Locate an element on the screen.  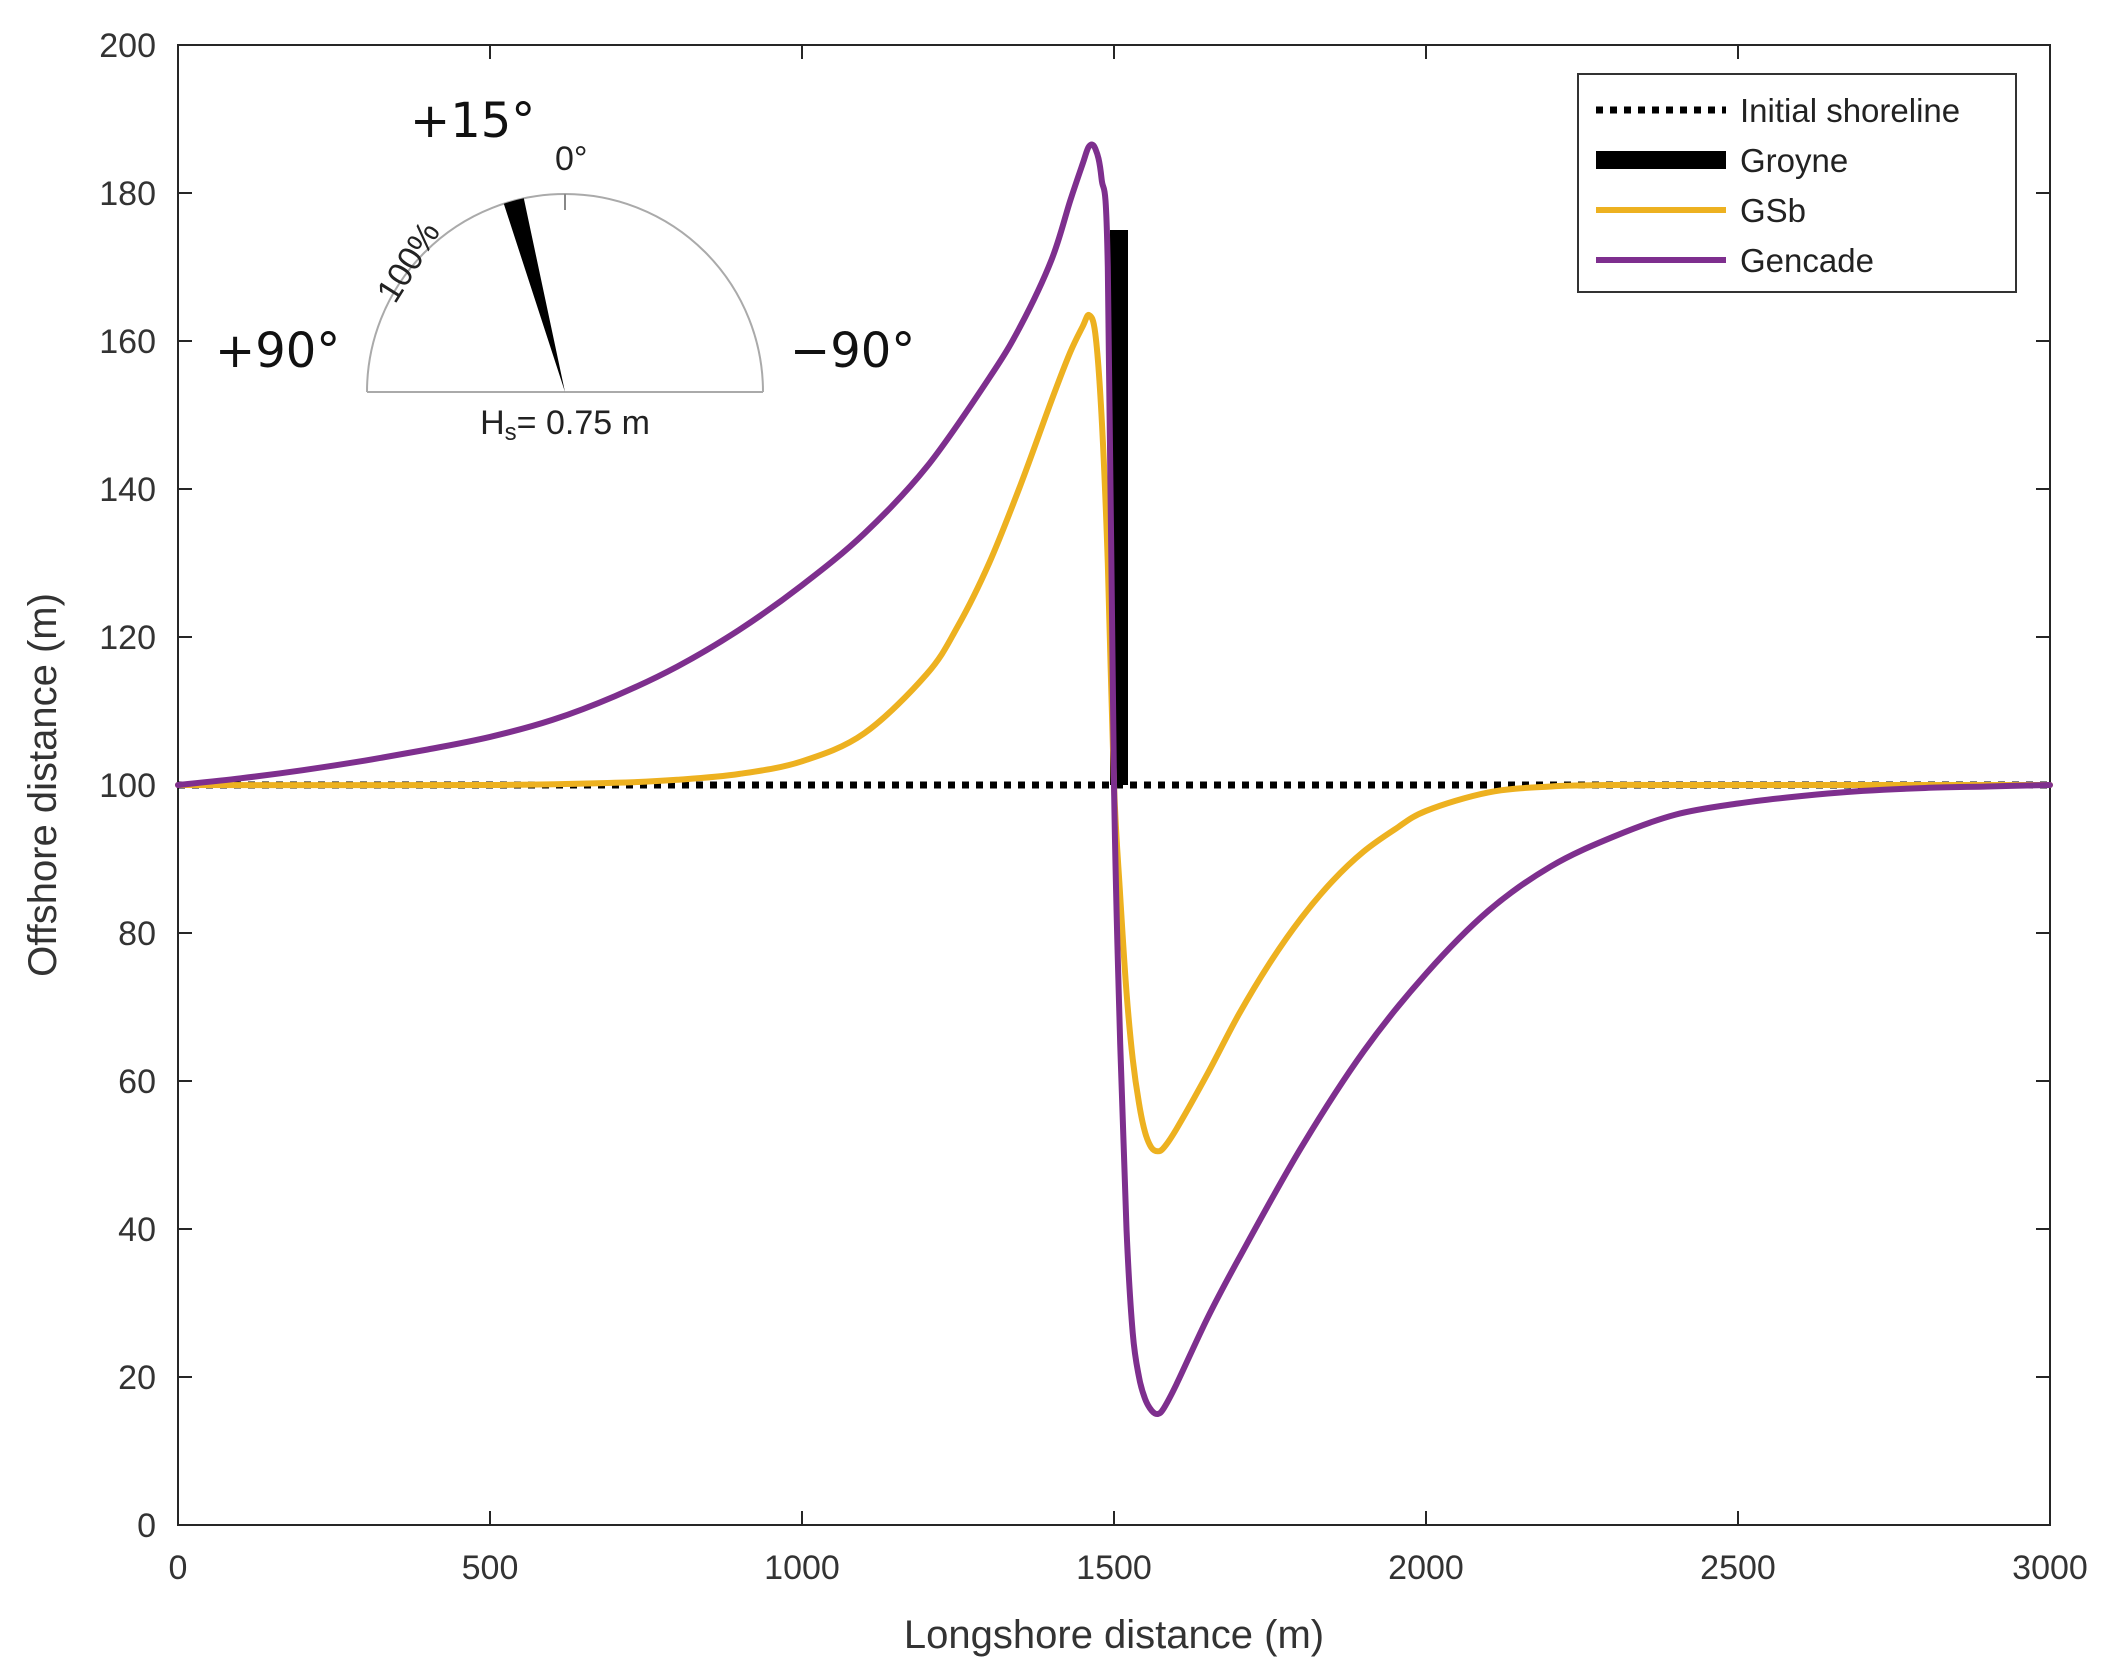
y-tick-label: 120 is located at coordinates (127, 638).